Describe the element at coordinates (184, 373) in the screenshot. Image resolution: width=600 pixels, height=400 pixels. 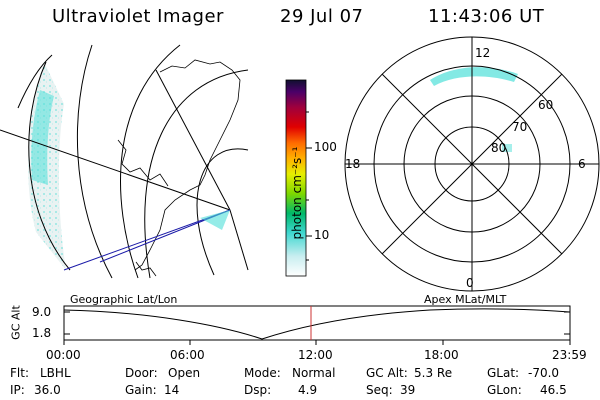
I see `status-value: Open` at that location.